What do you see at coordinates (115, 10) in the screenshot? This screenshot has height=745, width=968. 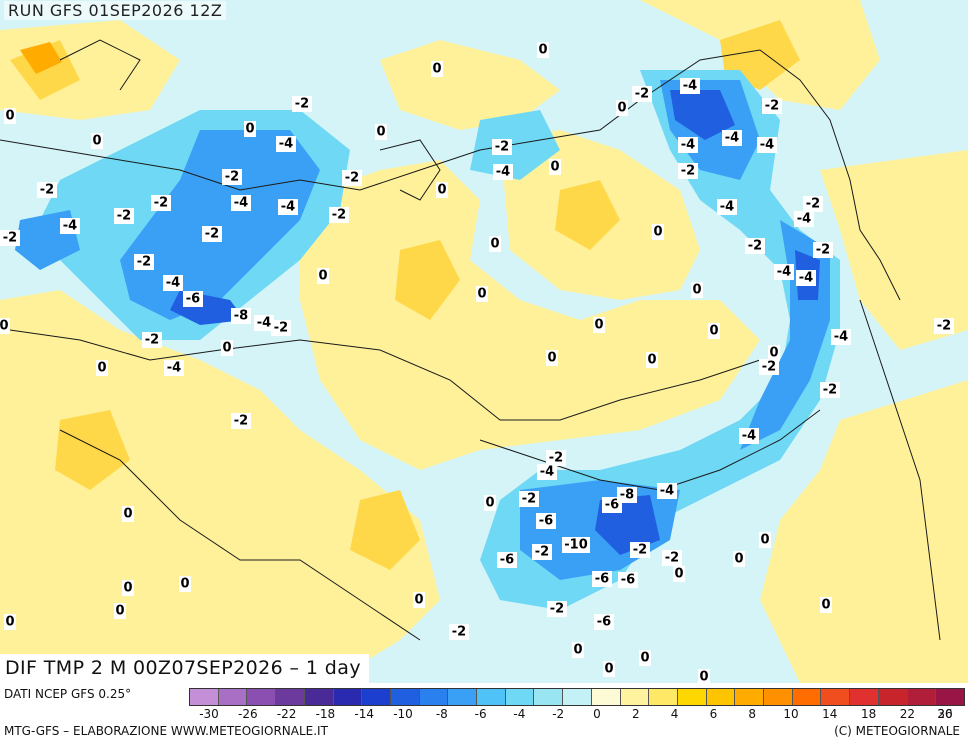 I see `run-title: RUN GFS 01SEP2026 12Z` at bounding box center [115, 10].